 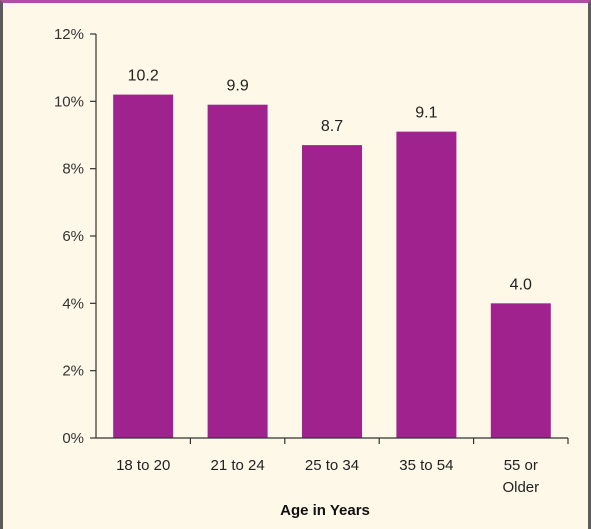 What do you see at coordinates (237, 465) in the screenshot?
I see `x-tick-label: 21 to 24` at bounding box center [237, 465].